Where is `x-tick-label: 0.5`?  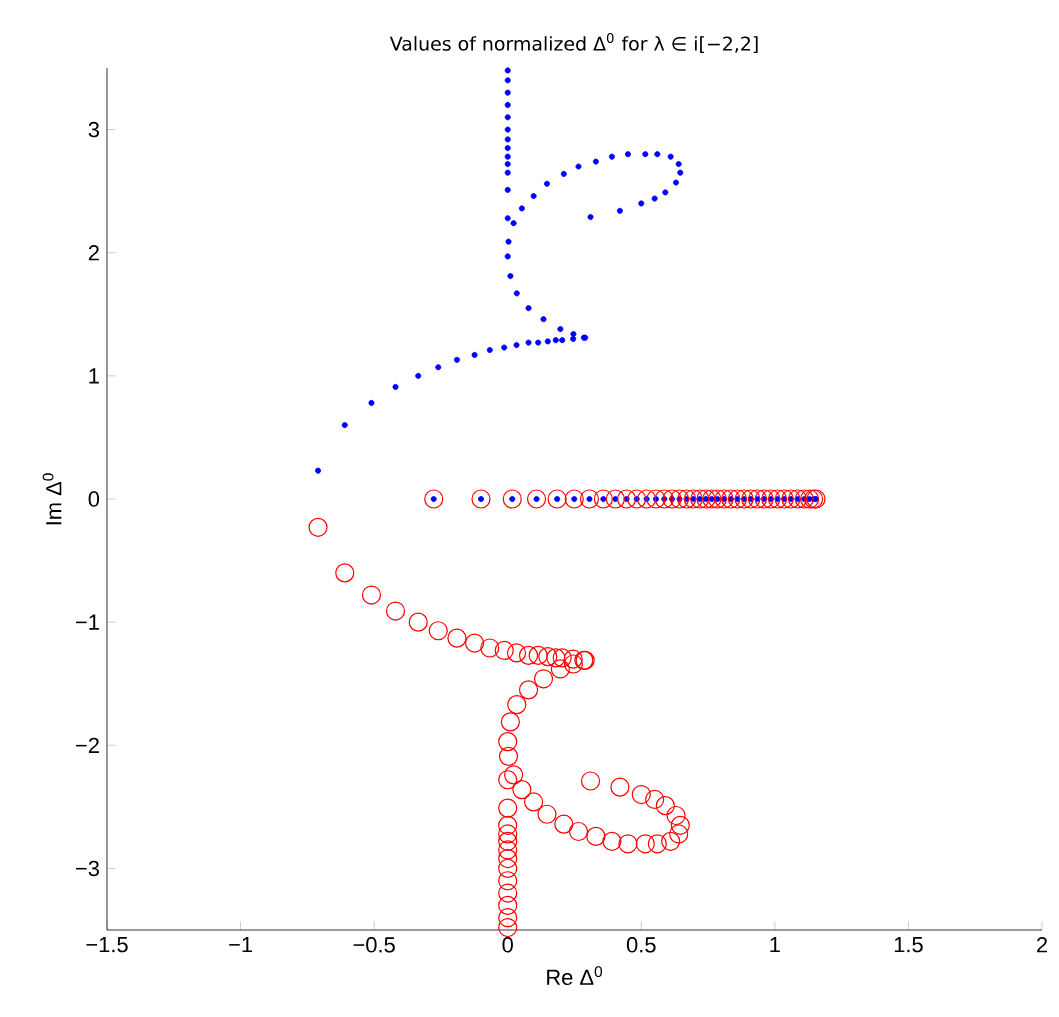
x-tick-label: 0.5 is located at coordinates (641, 945).